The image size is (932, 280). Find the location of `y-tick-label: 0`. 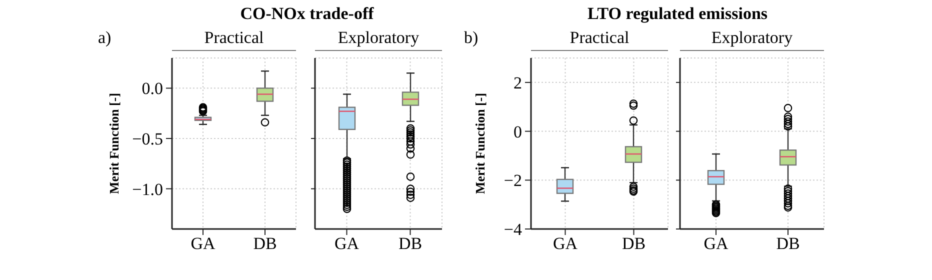

y-tick-label: 0 is located at coordinates (518, 132).